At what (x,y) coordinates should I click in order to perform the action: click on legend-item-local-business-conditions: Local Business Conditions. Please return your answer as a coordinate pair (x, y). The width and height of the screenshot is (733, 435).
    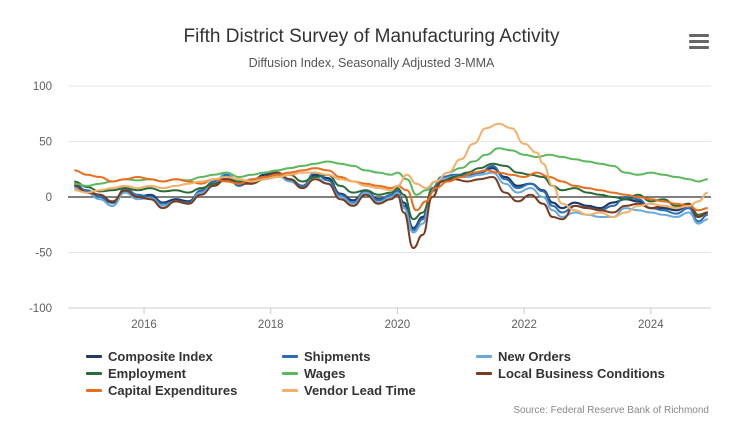
    Looking at the image, I should click on (570, 373).